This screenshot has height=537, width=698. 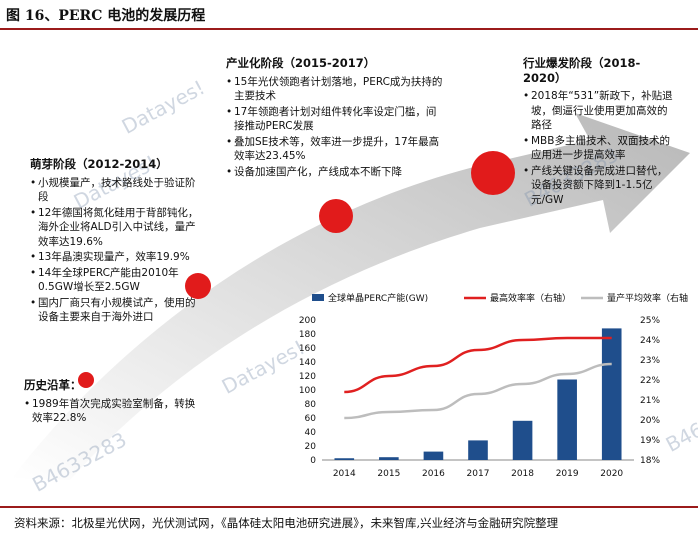 What do you see at coordinates (650, 401) in the screenshot?
I see `y-right-tick-label: 21%` at bounding box center [650, 401].